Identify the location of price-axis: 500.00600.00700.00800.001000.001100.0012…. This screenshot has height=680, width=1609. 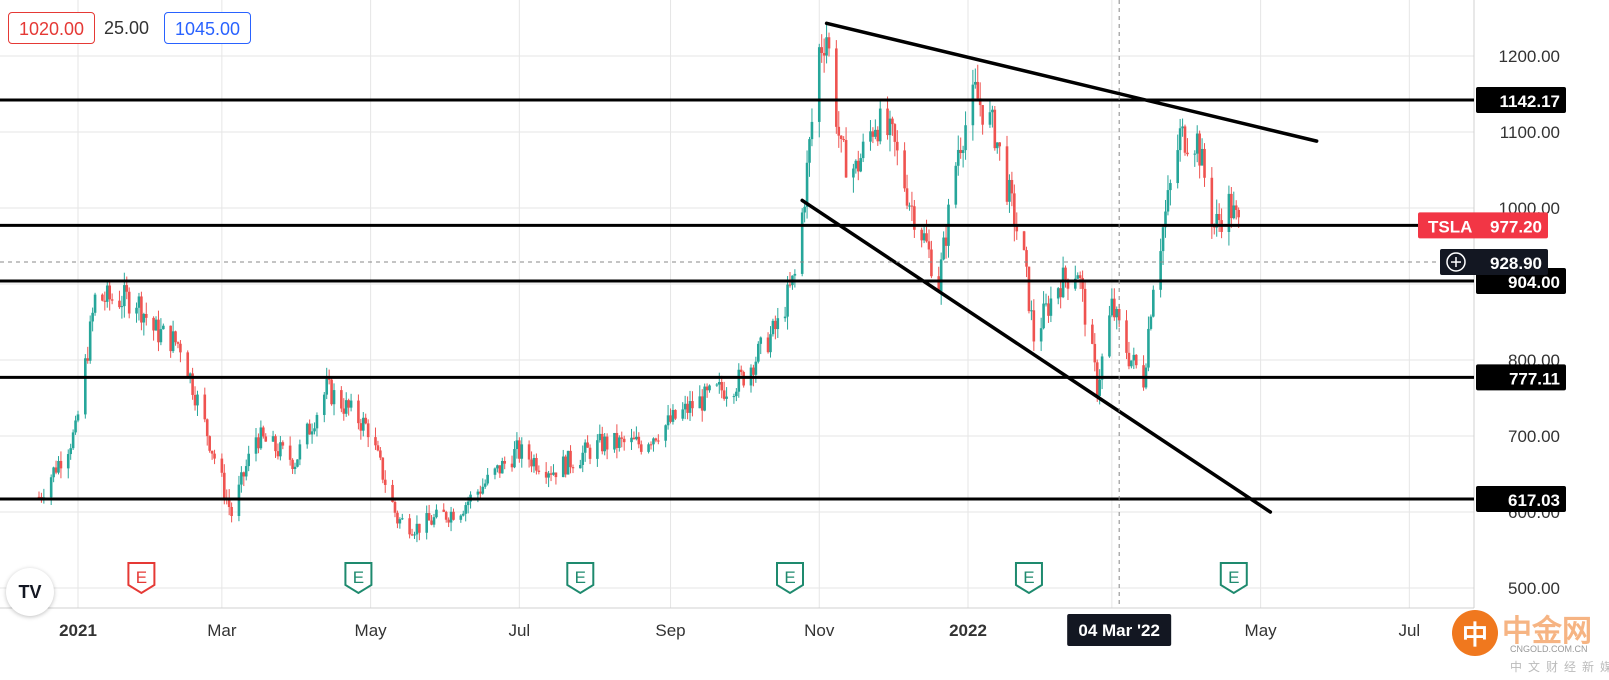
(1513, 340).